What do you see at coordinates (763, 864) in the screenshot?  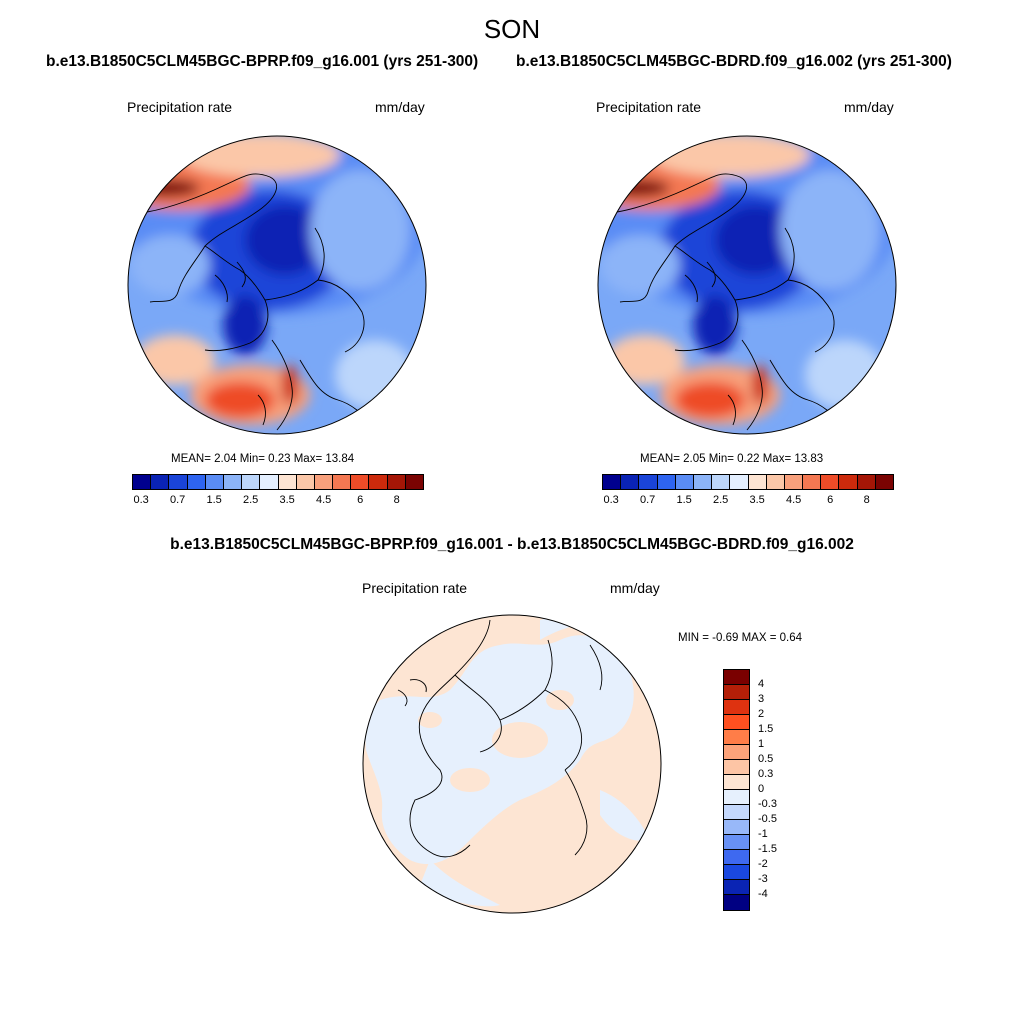 I see `colorbar-tick-label: -2` at bounding box center [763, 864].